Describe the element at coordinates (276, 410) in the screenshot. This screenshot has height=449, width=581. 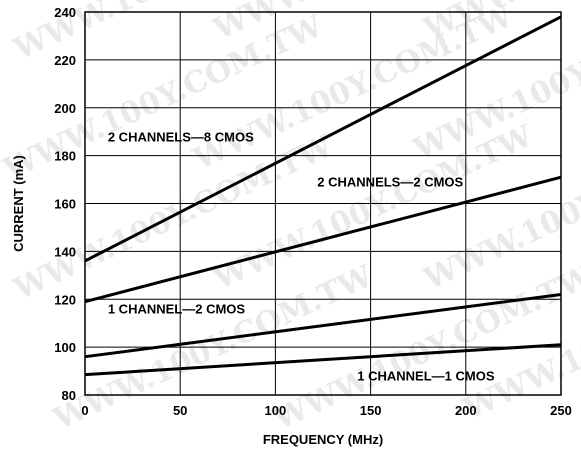
I see `x-tick-label: 100` at that location.